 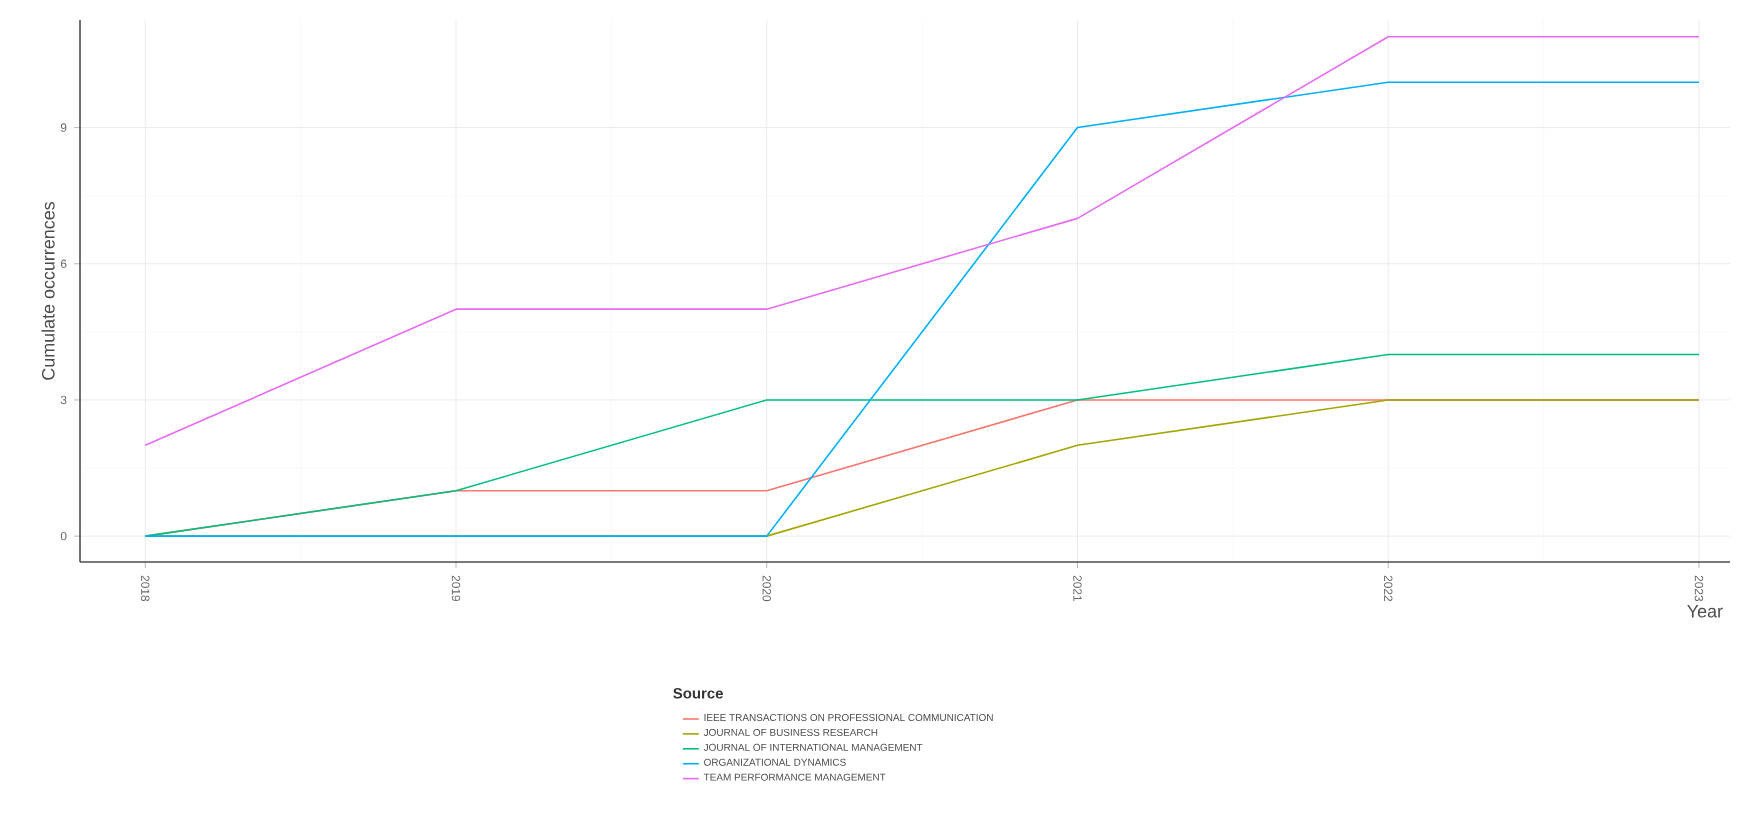 I want to click on x-axis-title: Year, so click(x=1705, y=611).